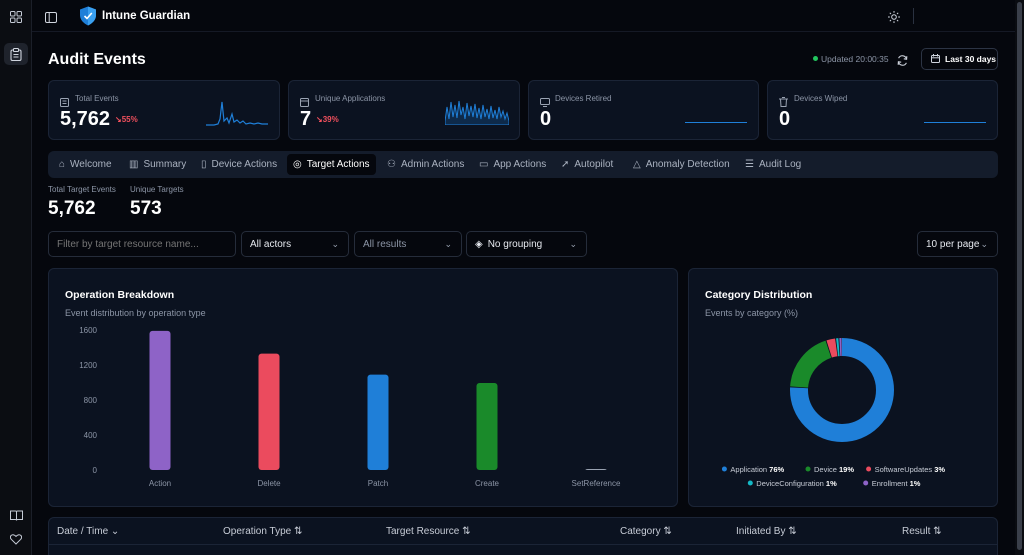  I want to click on theme-sun-icon, so click(894, 19).